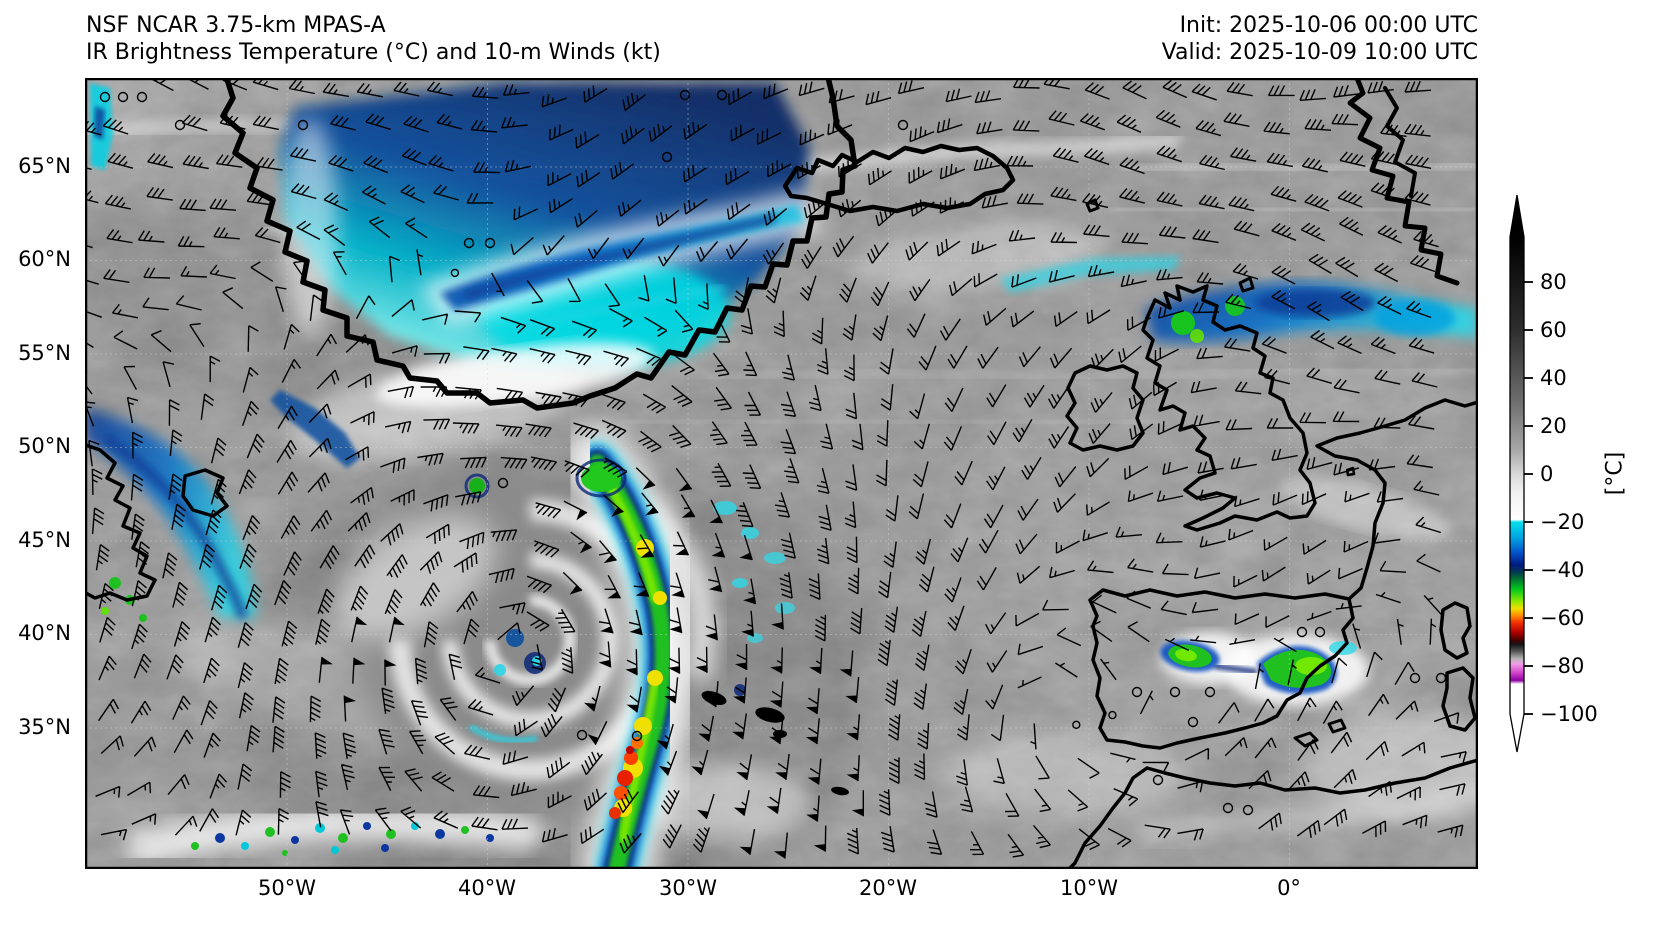 This screenshot has width=1653, height=925. I want to click on y-axis: 65°N 60°N 55°N 50°N 45°N 40°N 35°N, so click(38, 462).